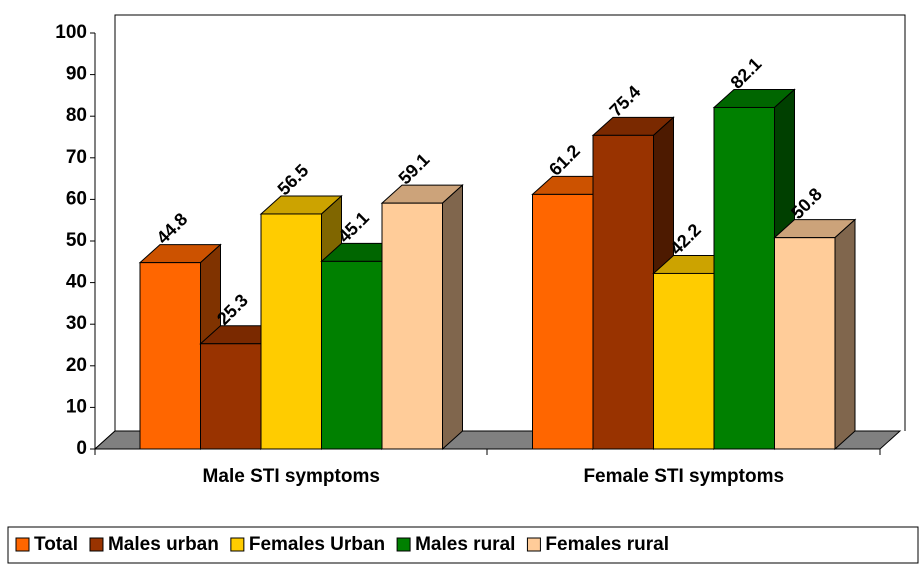 Image resolution: width=922 pixels, height=570 pixels. I want to click on data-label: 56.5, so click(293, 179).